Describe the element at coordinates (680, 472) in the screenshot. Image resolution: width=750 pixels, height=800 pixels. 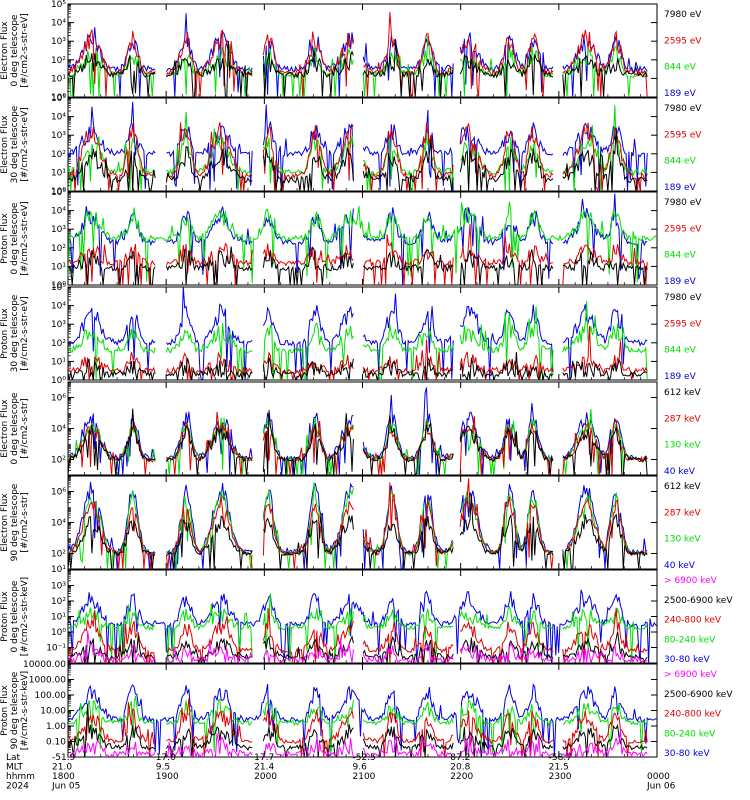
I see `legend-entry: 40 keV` at that location.